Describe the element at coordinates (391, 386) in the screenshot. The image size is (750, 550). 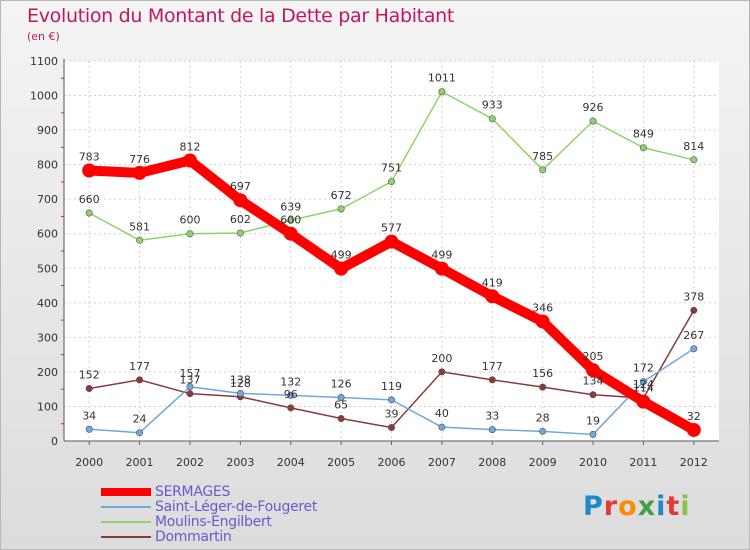
I see `data-label-saint-leger: 119` at that location.